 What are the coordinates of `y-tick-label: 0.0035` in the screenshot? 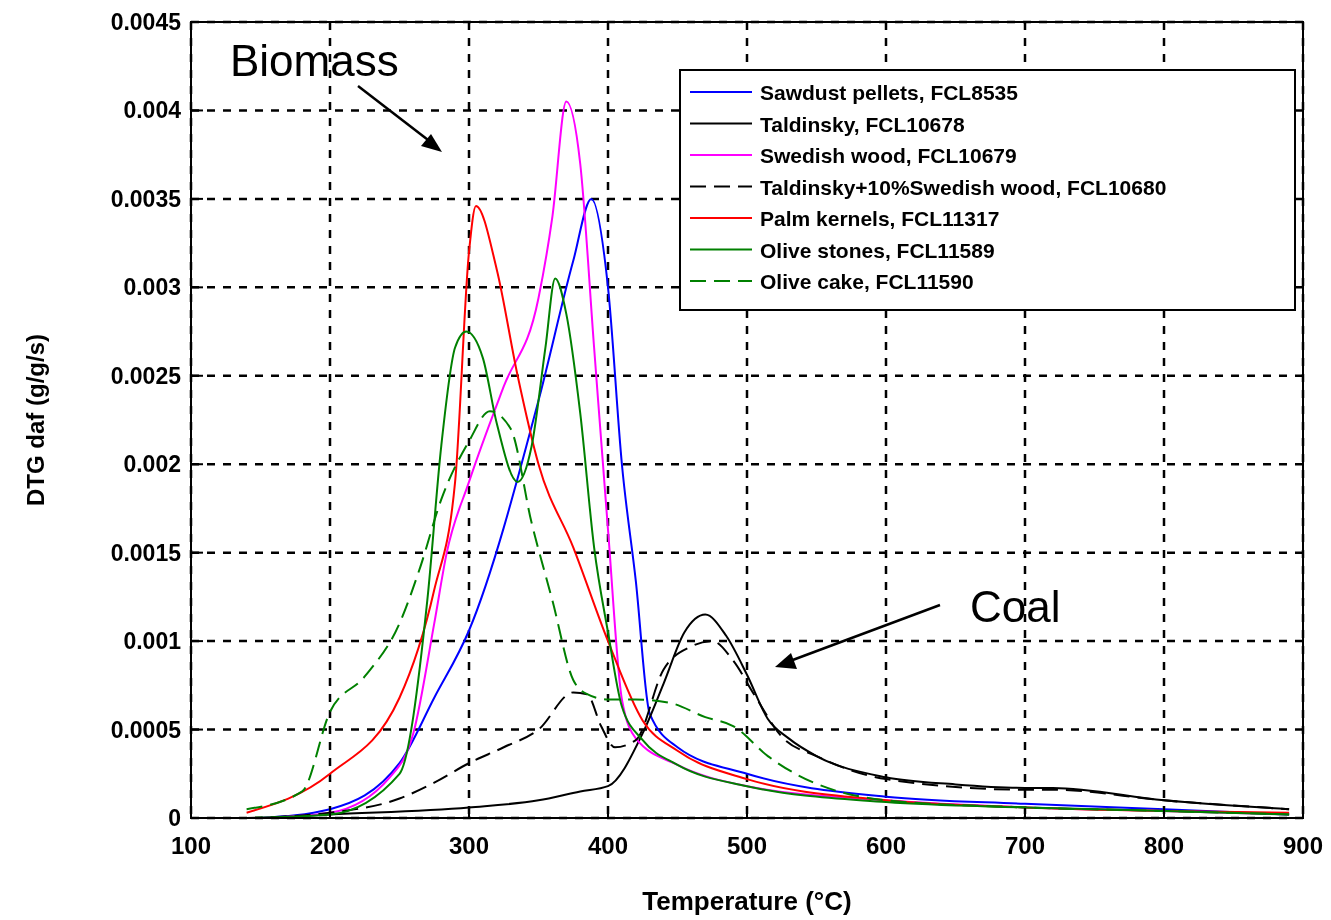 It's located at (146, 198).